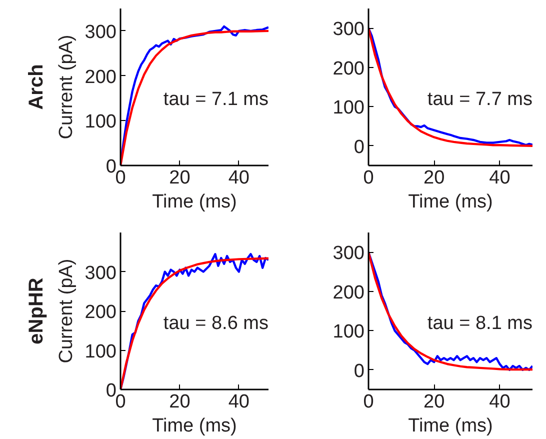 The image size is (546, 439). Describe the element at coordinates (216, 99) in the screenshot. I see `annotation: tau = 7.1 ms` at that location.